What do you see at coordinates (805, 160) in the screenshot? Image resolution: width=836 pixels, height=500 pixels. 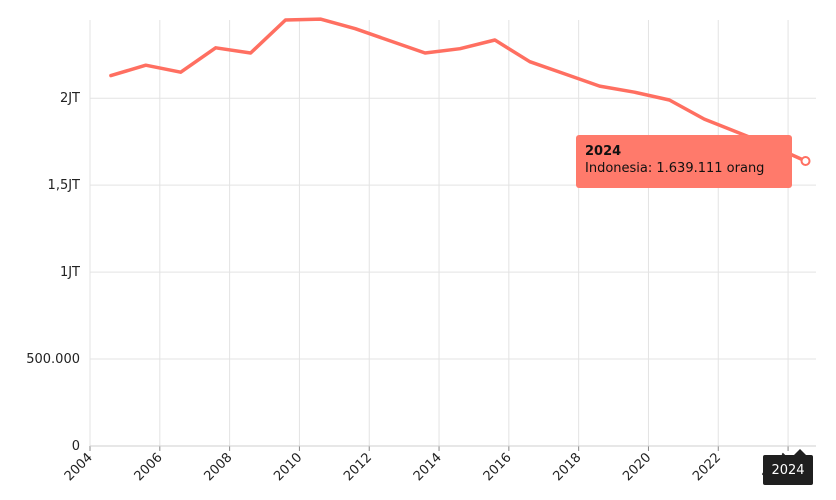 I see `hover-point-marker` at bounding box center [805, 160].